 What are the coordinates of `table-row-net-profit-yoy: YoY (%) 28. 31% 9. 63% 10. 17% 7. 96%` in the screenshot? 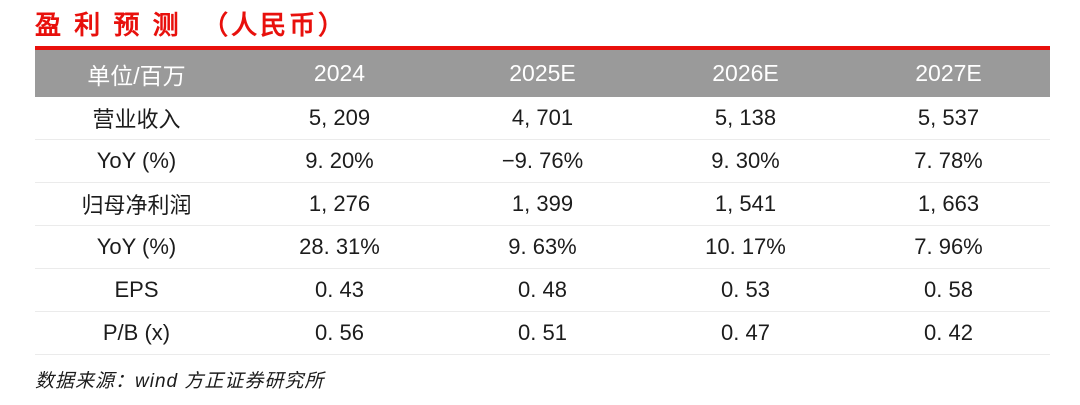 It's located at (542, 247).